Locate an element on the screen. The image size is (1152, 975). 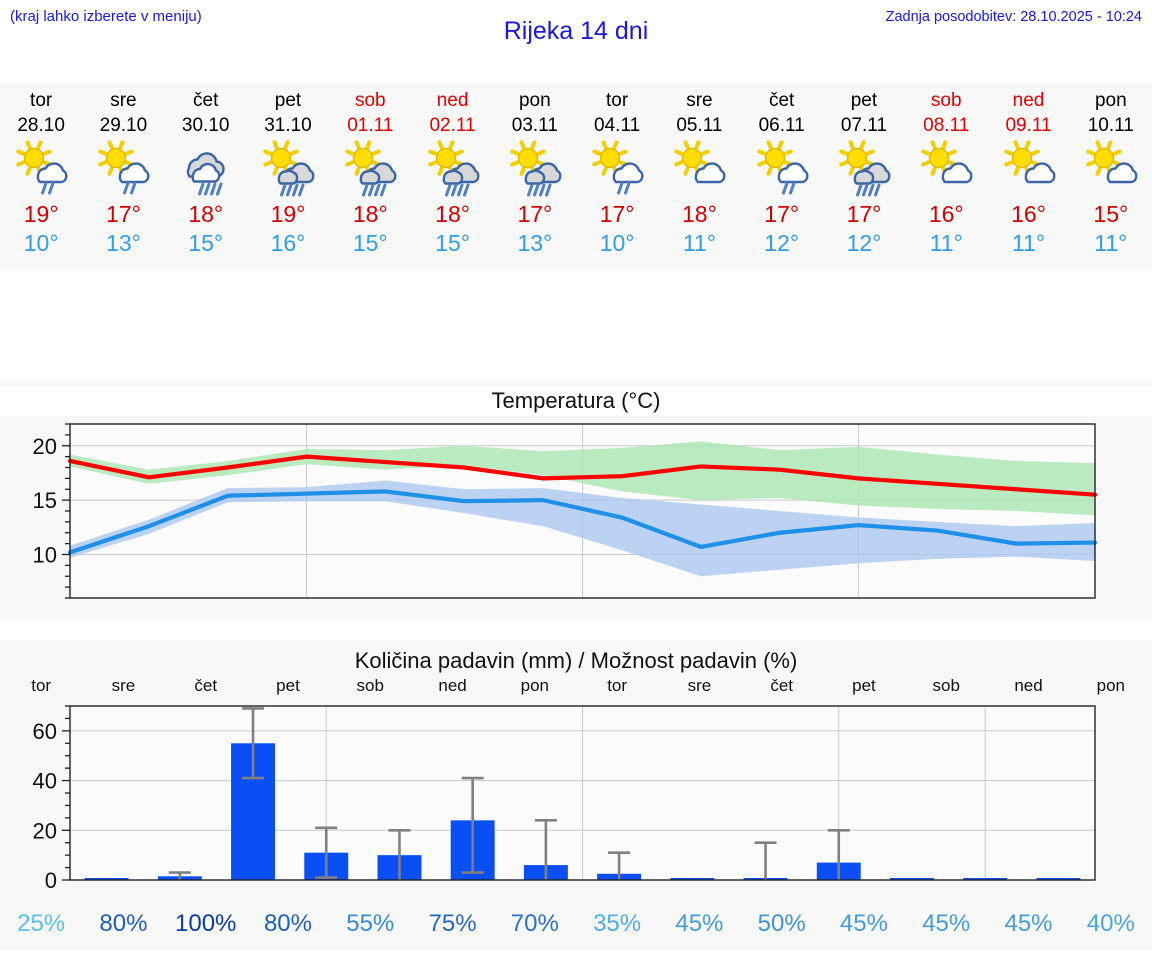
forecast-temp-min: 16° is located at coordinates (288, 243).